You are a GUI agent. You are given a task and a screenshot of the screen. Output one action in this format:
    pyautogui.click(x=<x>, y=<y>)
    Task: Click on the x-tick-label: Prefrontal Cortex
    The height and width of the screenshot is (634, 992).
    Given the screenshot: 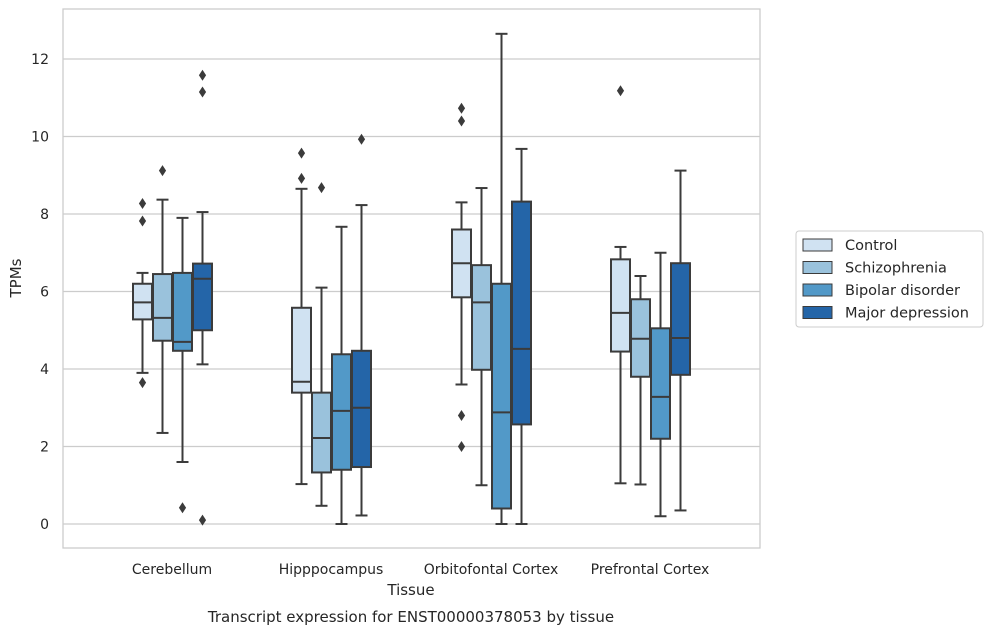 What is the action you would take?
    pyautogui.click(x=650, y=570)
    